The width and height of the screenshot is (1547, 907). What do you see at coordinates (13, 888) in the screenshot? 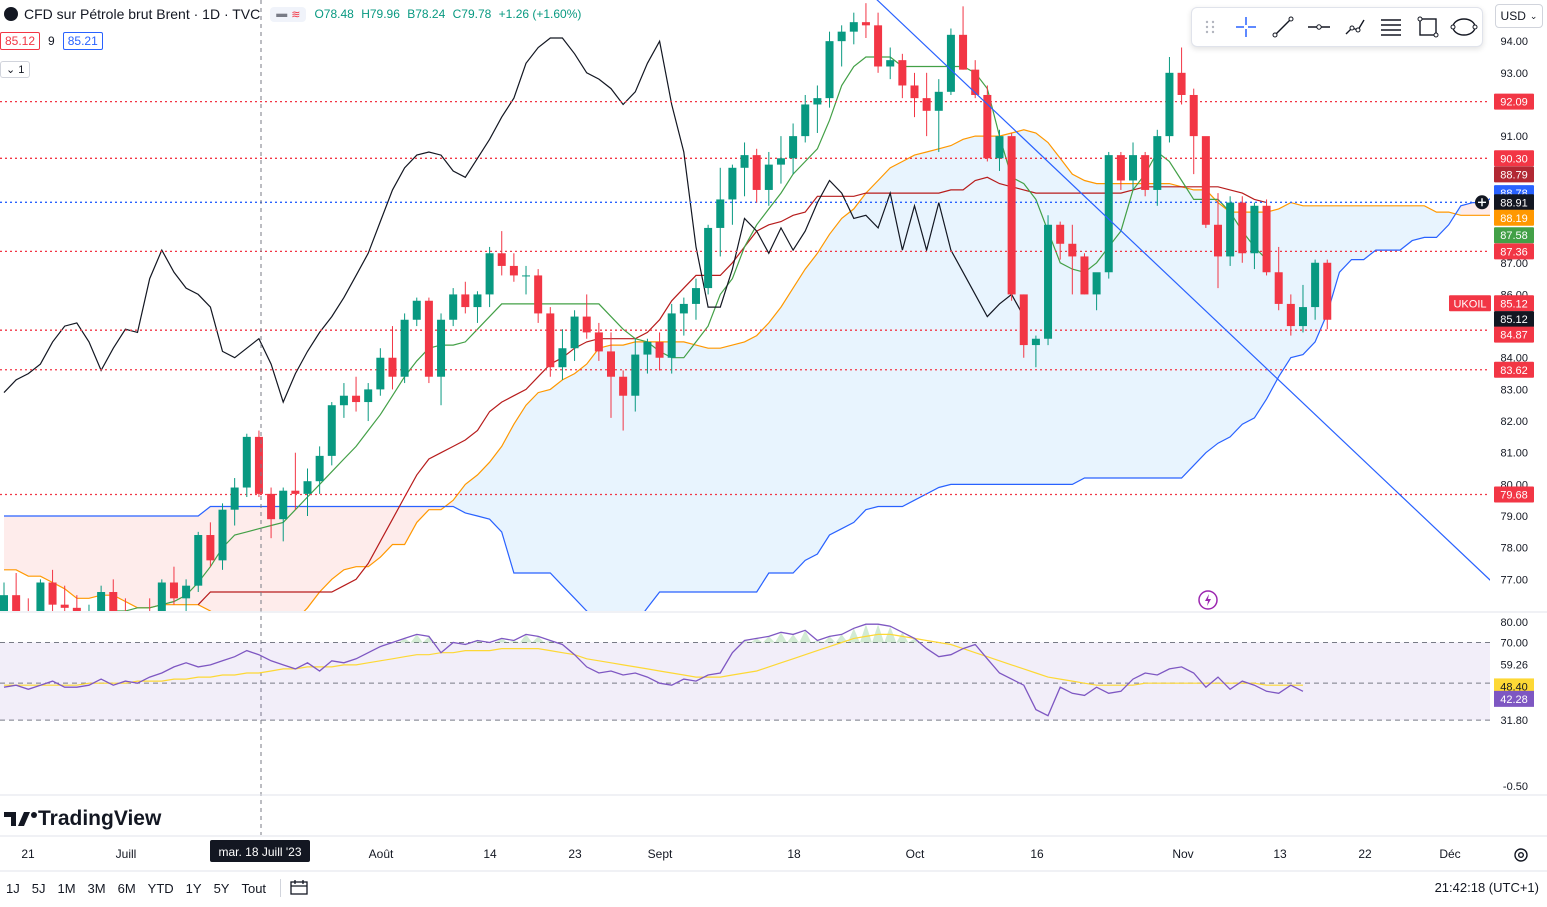
I see `range-button: 1J` at bounding box center [13, 888].